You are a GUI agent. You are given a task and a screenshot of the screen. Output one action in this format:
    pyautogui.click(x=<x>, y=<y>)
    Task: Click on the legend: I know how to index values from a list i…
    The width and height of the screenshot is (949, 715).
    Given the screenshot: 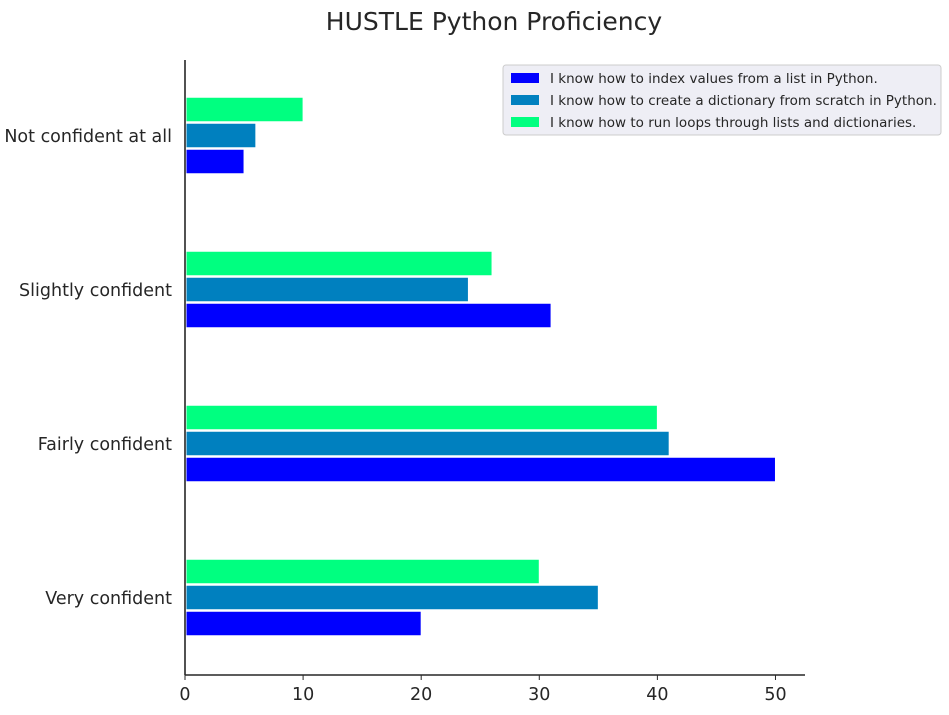 What is the action you would take?
    pyautogui.click(x=722, y=100)
    